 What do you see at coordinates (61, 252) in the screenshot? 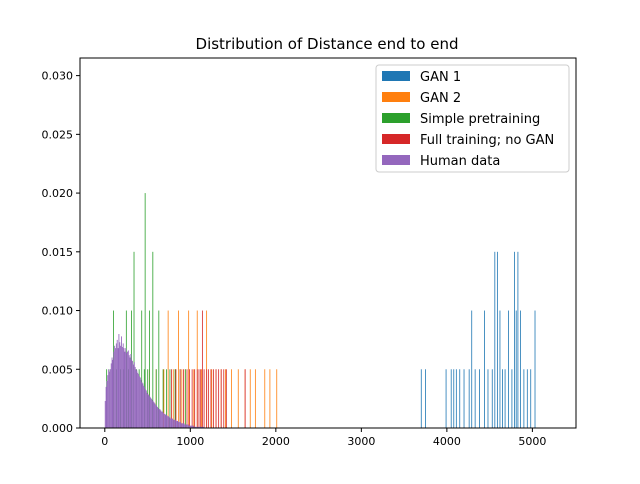
I see `y-axis: 0.000 0.005 0.010 0.015 0.020 0.025 0.030` at bounding box center [61, 252].